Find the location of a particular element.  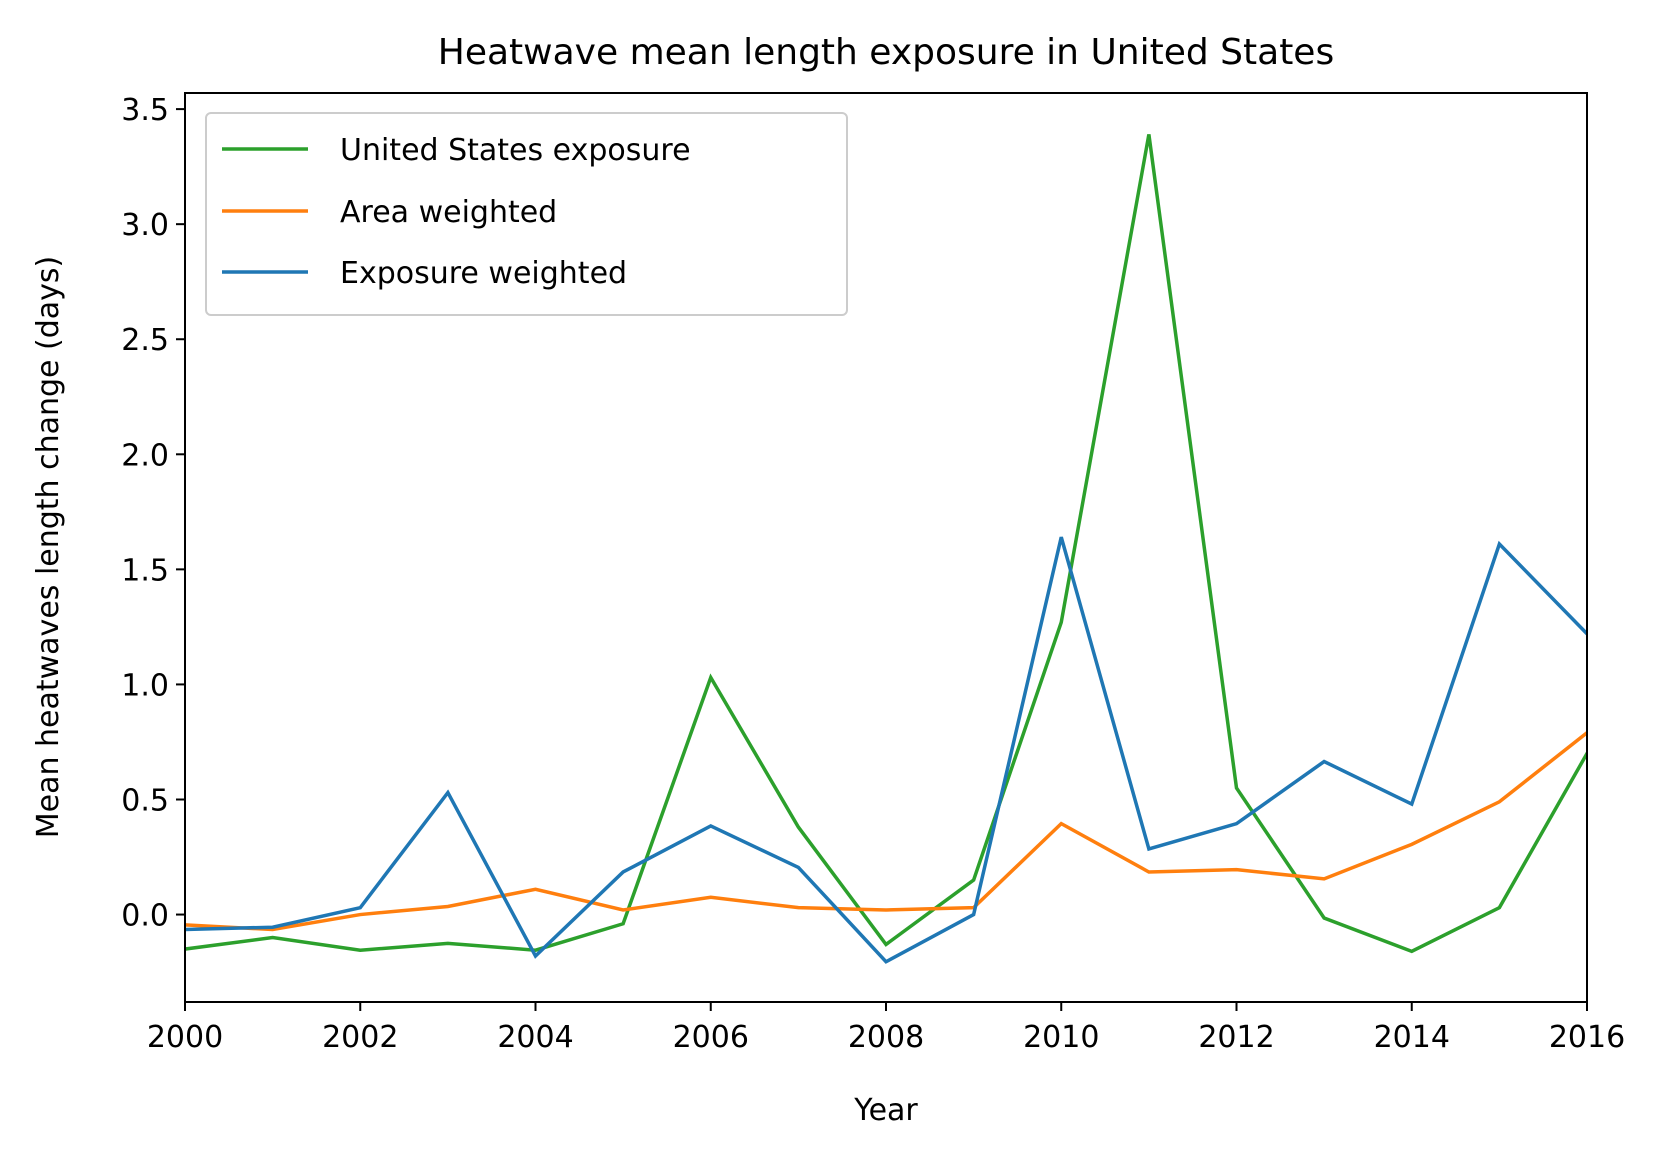

x-tick-label: 2010 is located at coordinates (1061, 1037).